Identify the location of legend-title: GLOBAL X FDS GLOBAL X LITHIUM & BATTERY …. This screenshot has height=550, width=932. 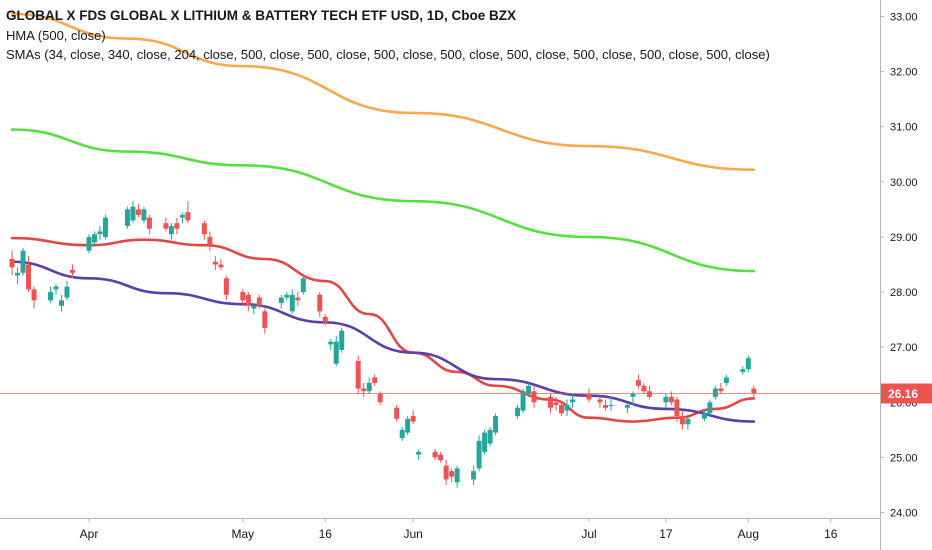
(261, 15).